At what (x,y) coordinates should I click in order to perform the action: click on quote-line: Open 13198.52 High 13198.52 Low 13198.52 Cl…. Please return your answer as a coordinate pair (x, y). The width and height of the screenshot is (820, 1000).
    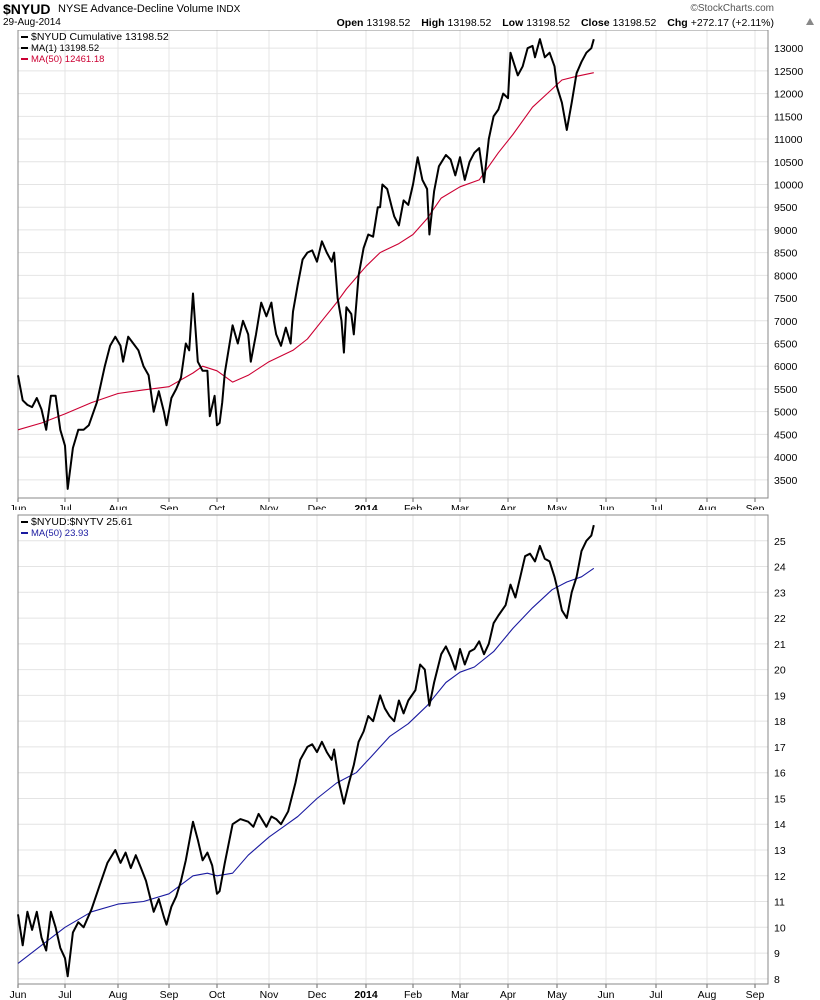
    Looking at the image, I should click on (551, 23).